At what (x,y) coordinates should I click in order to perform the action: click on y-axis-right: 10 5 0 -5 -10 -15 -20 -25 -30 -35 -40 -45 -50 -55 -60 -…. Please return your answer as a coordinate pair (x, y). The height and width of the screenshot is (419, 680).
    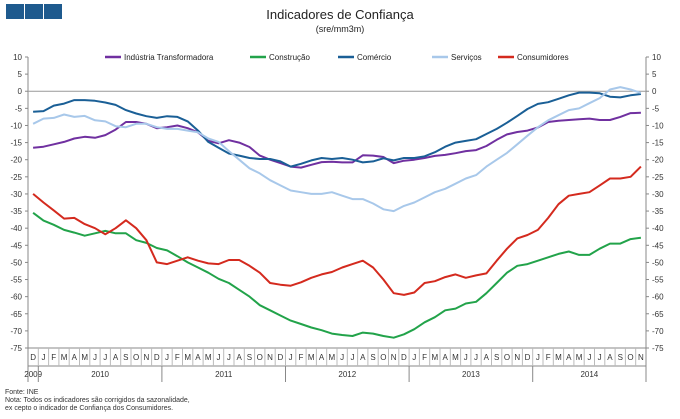
    Looking at the image, I should click on (654, 203).